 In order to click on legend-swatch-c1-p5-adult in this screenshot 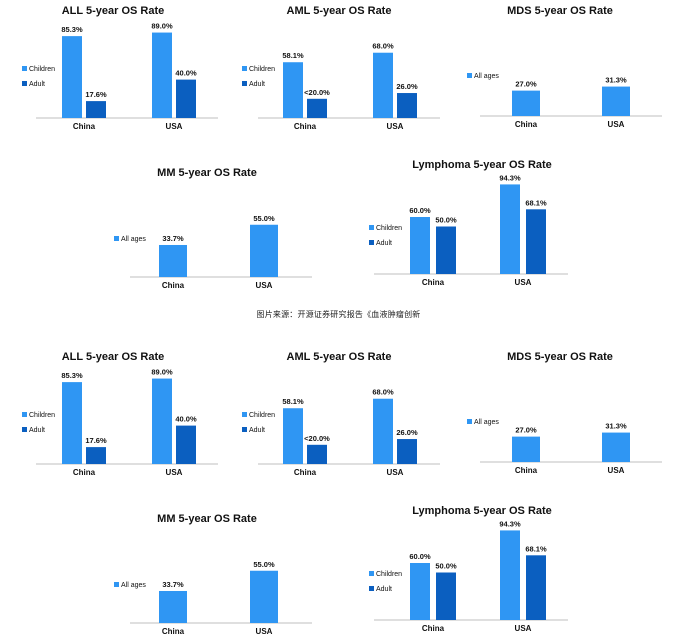, I will do `click(371, 242)`.